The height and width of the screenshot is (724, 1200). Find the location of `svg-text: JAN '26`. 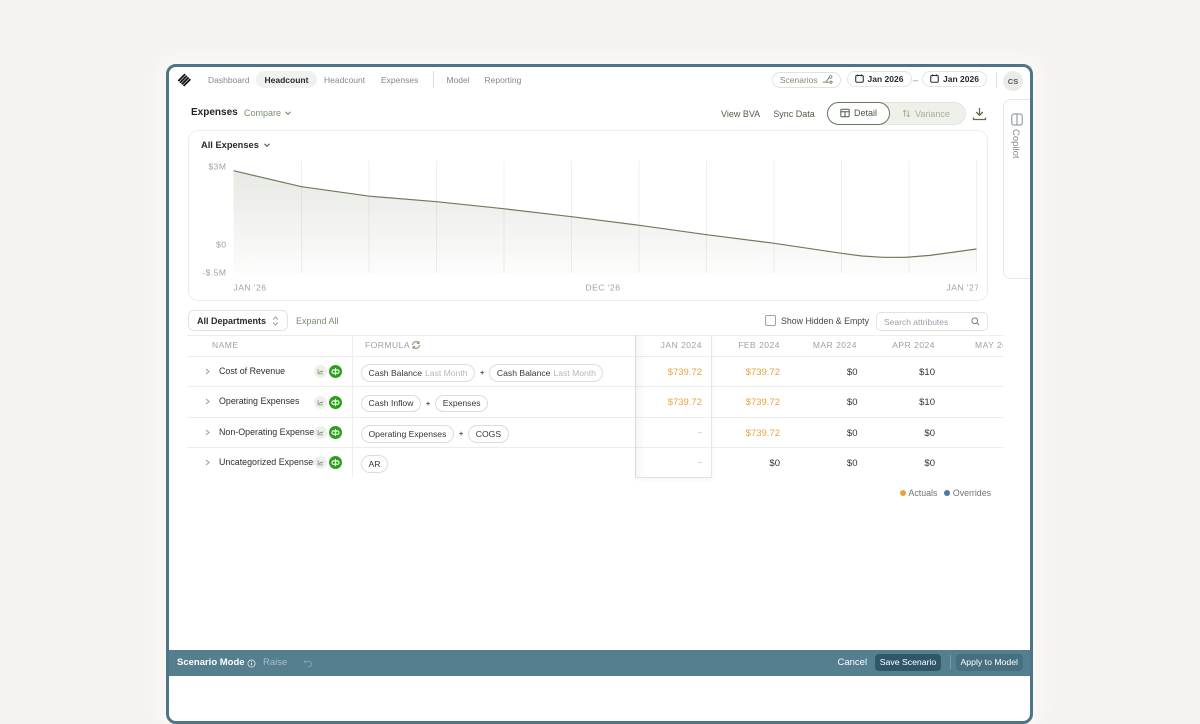

svg-text: JAN '26 is located at coordinates (250, 288).